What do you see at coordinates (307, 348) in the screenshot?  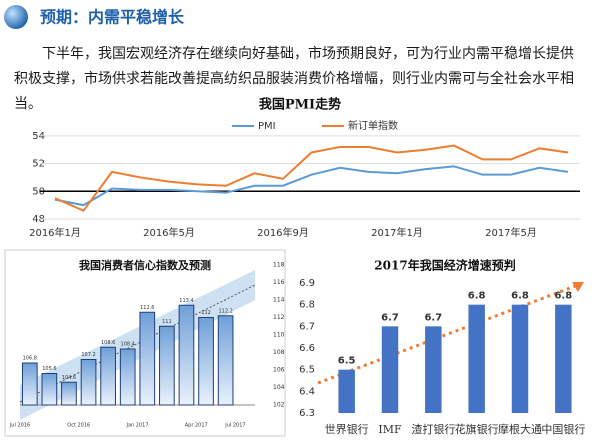 I see `y-tick-label: 6.6` at bounding box center [307, 348].